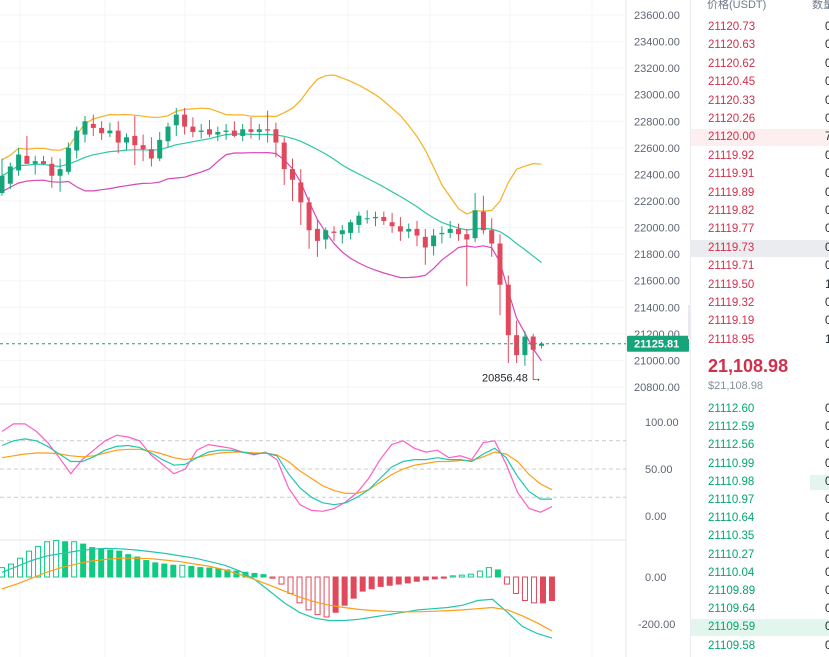 The width and height of the screenshot is (829, 657). Describe the element at coordinates (760, 193) in the screenshot. I see `ask-row: 21119.89 0` at that location.